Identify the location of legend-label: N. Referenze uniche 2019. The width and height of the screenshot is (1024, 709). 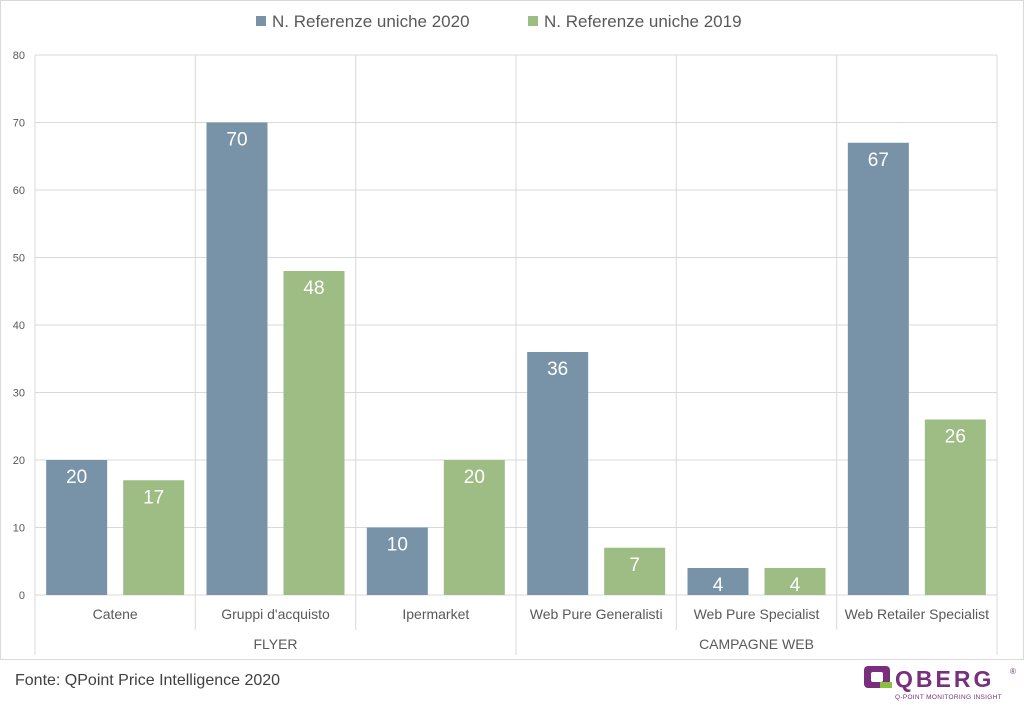
(643, 21).